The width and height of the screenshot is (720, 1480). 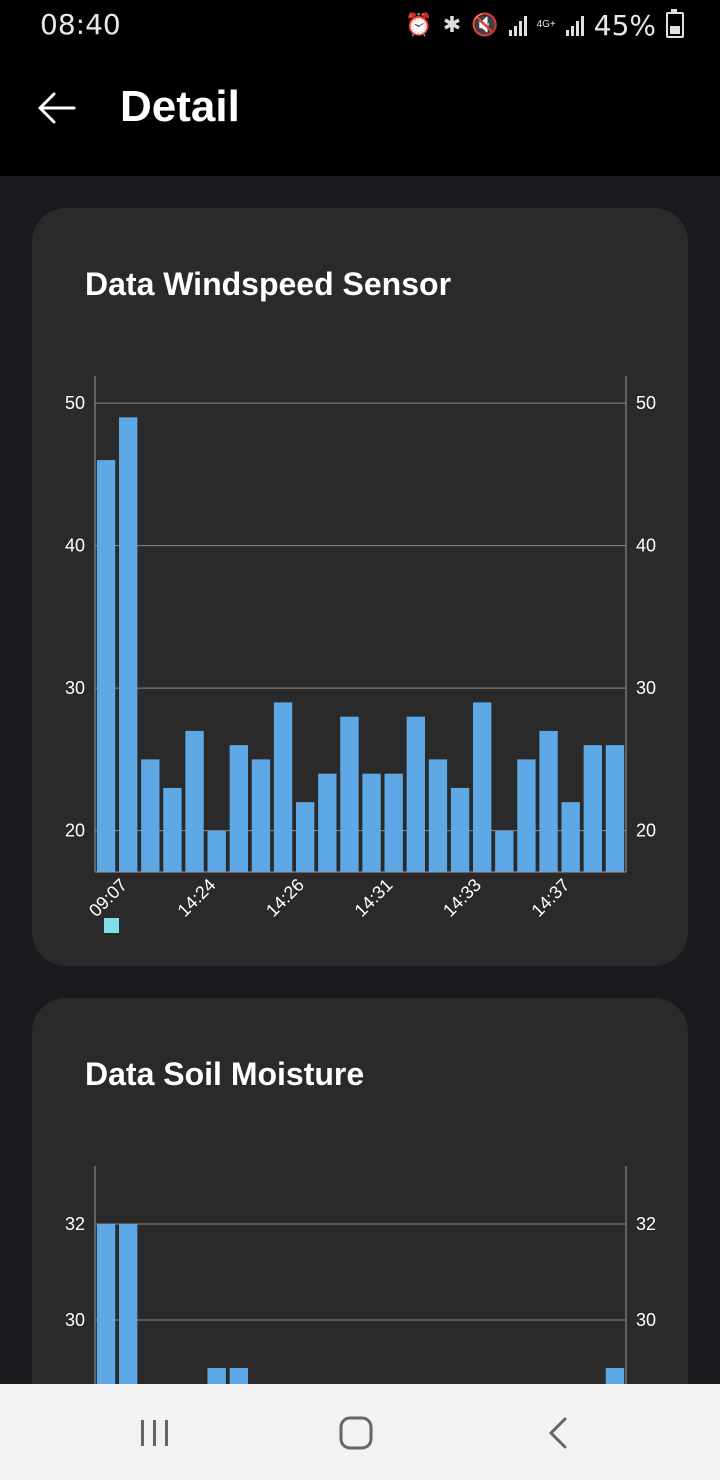 I want to click on arrow-left-icon, so click(x=57, y=108).